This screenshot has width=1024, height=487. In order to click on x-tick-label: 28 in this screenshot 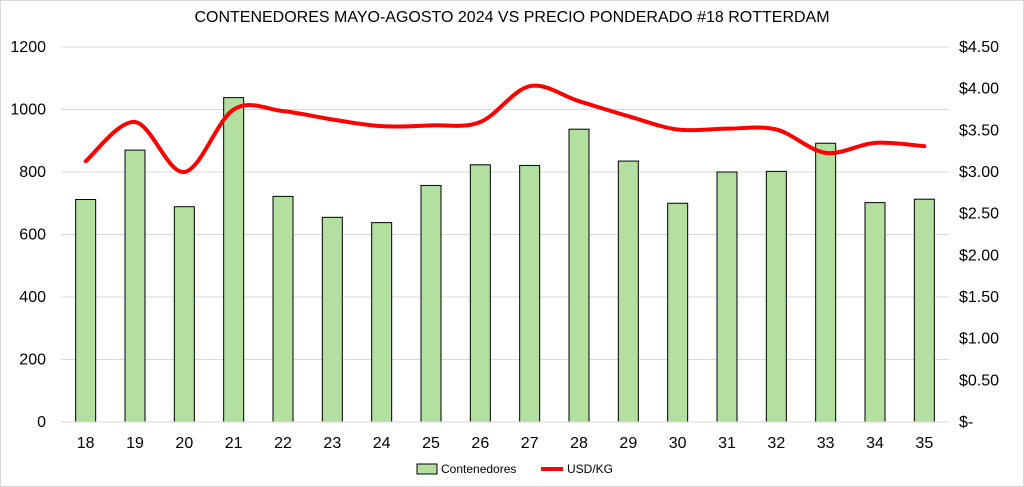, I will do `click(579, 443)`.